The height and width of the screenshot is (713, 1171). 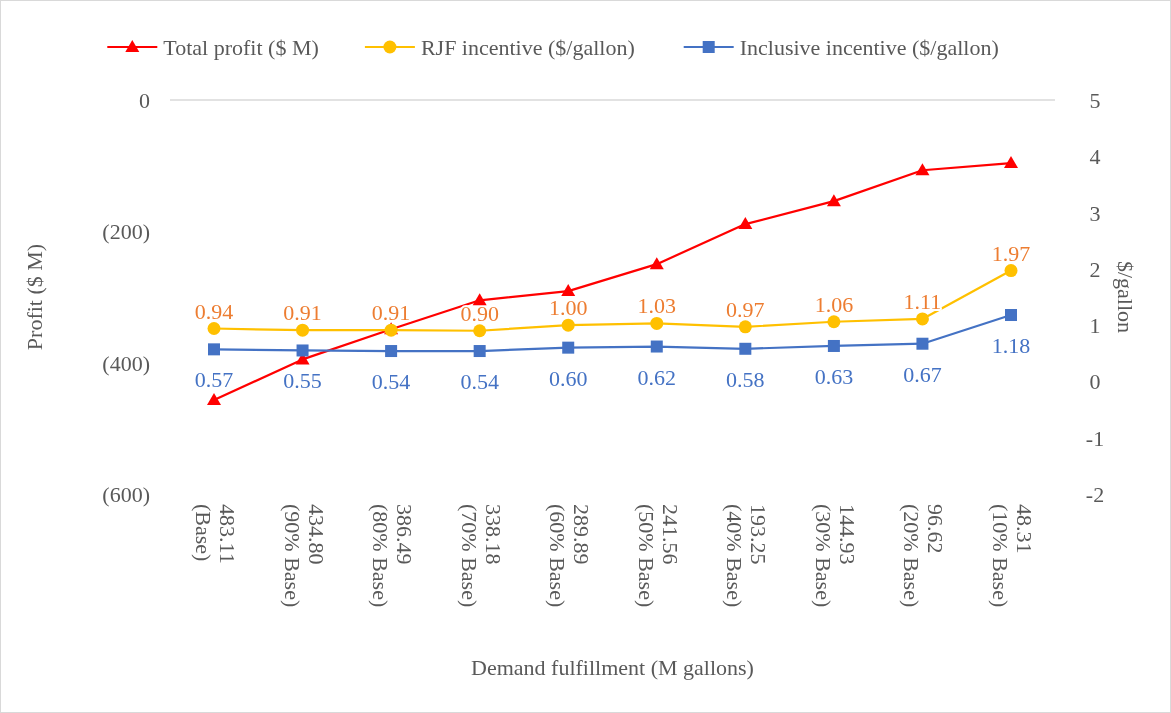 I want to click on x-tick-label: 193.25 (40% Base), so click(x=747, y=556).